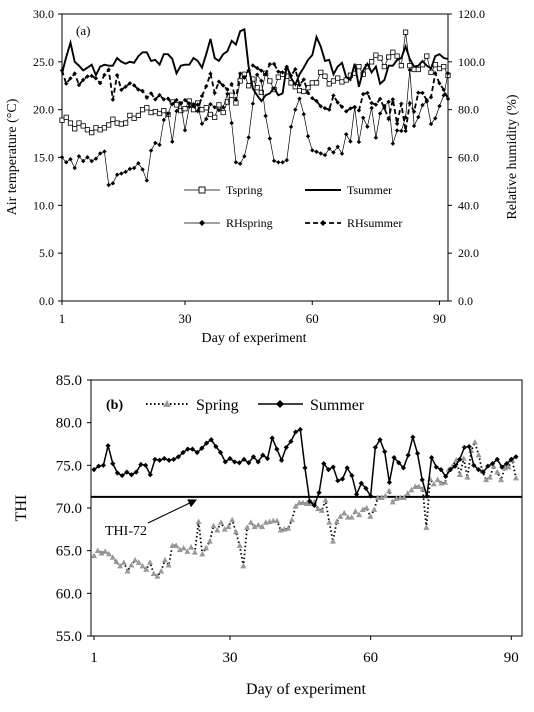 The height and width of the screenshot is (712, 534). Describe the element at coordinates (228, 223) in the screenshot. I see `legend-item-rhspring: RHspring` at that location.